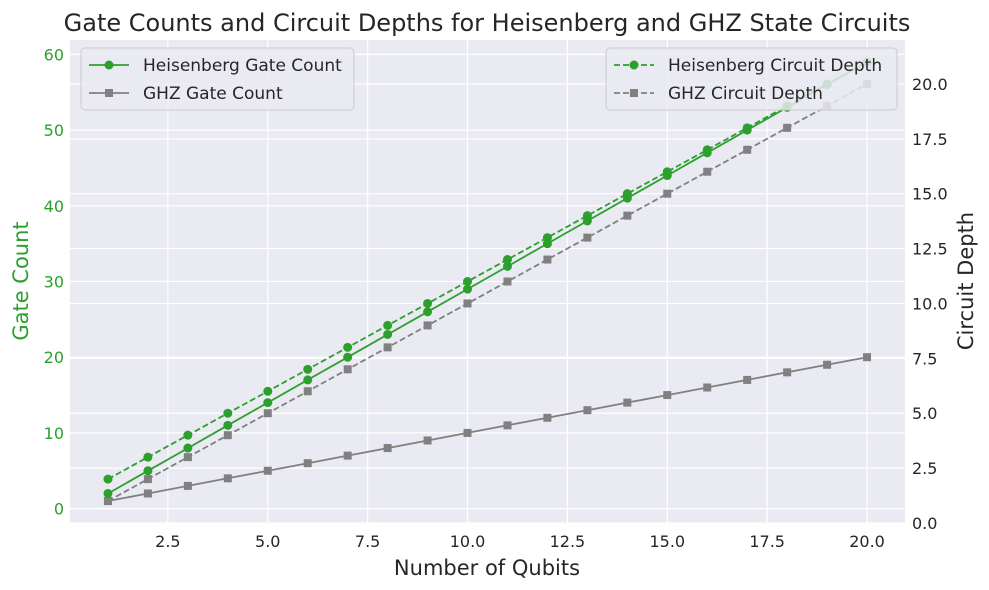 The width and height of the screenshot is (989, 590). I want to click on right-tick-label: 0.0, so click(924, 523).